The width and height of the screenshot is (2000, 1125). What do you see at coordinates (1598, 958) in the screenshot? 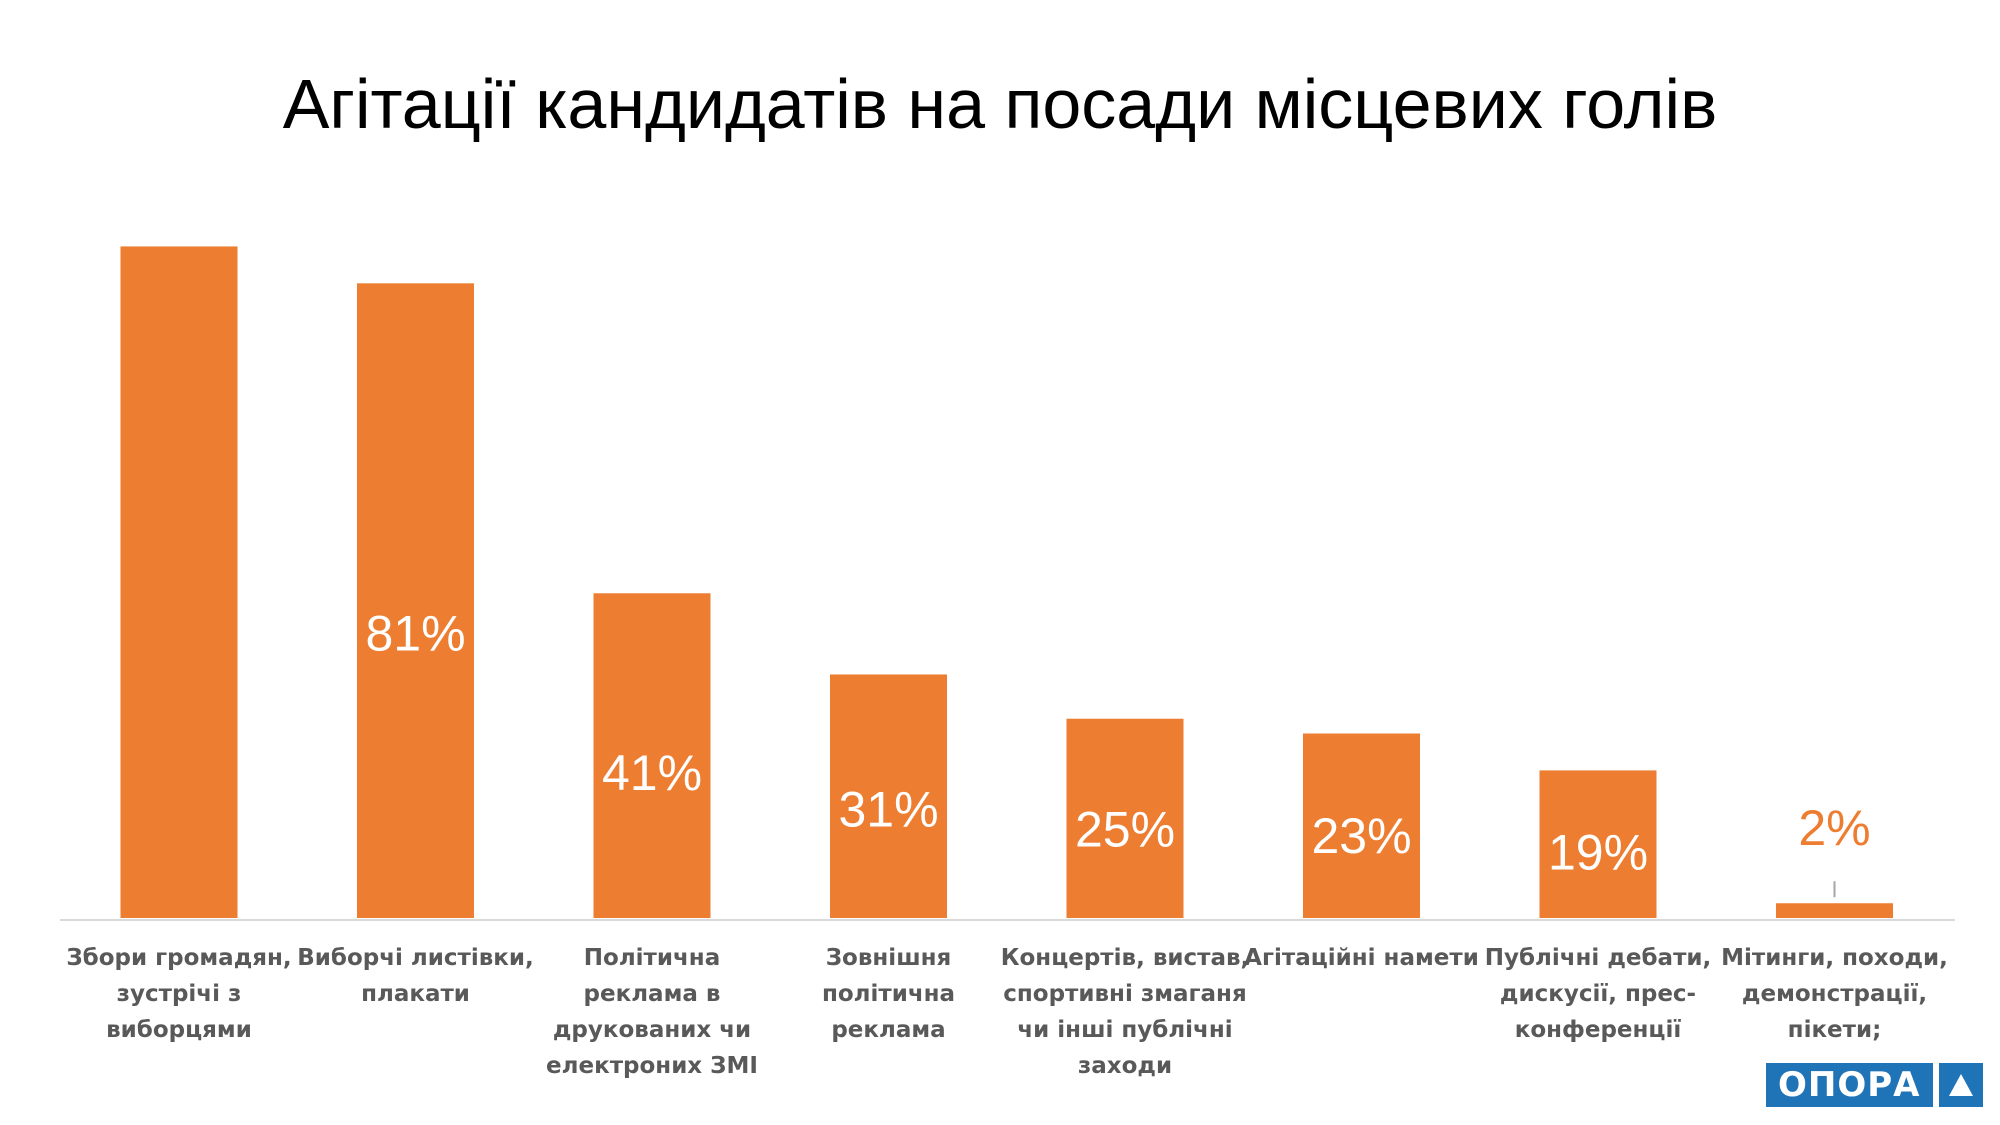
I see `category-label-line: Публічні дебати,` at bounding box center [1598, 958].